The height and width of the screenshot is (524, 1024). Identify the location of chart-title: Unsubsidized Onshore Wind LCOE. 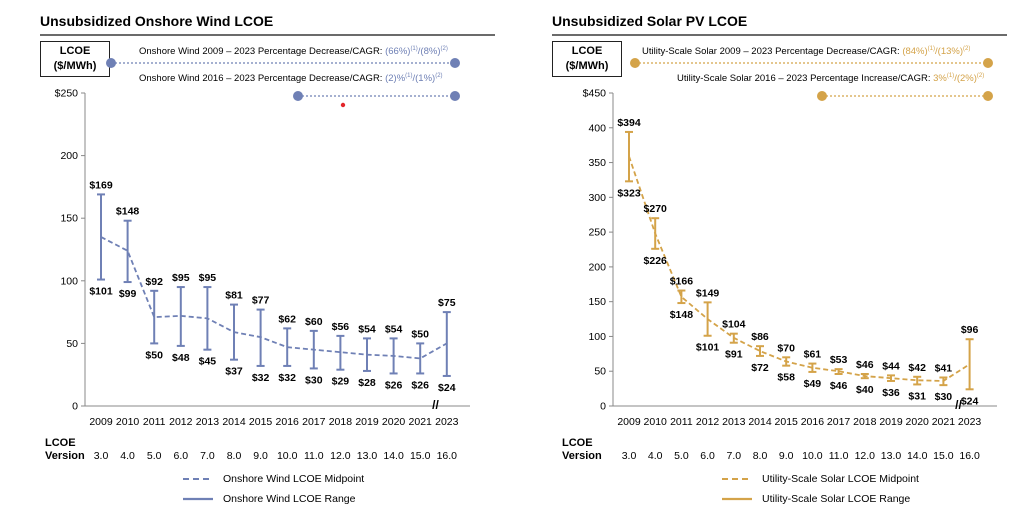
(157, 21).